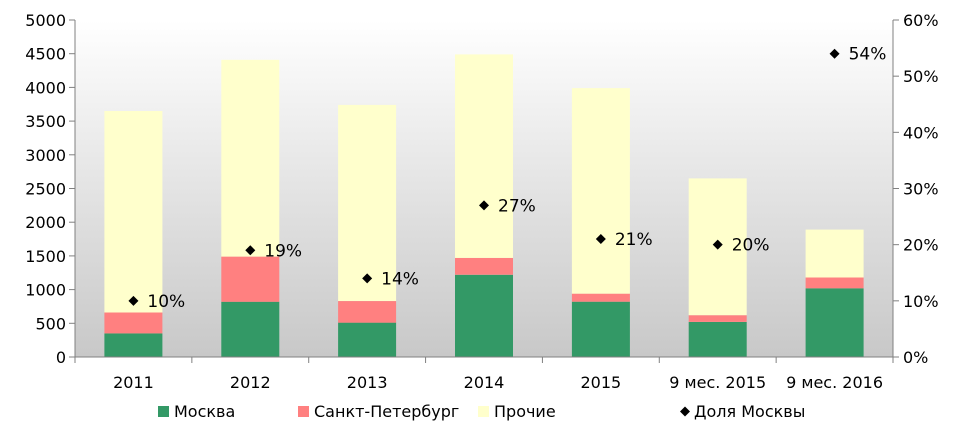 This screenshot has height=431, width=961. Describe the element at coordinates (133, 345) in the screenshot. I see `bar-series0-cat0` at that location.